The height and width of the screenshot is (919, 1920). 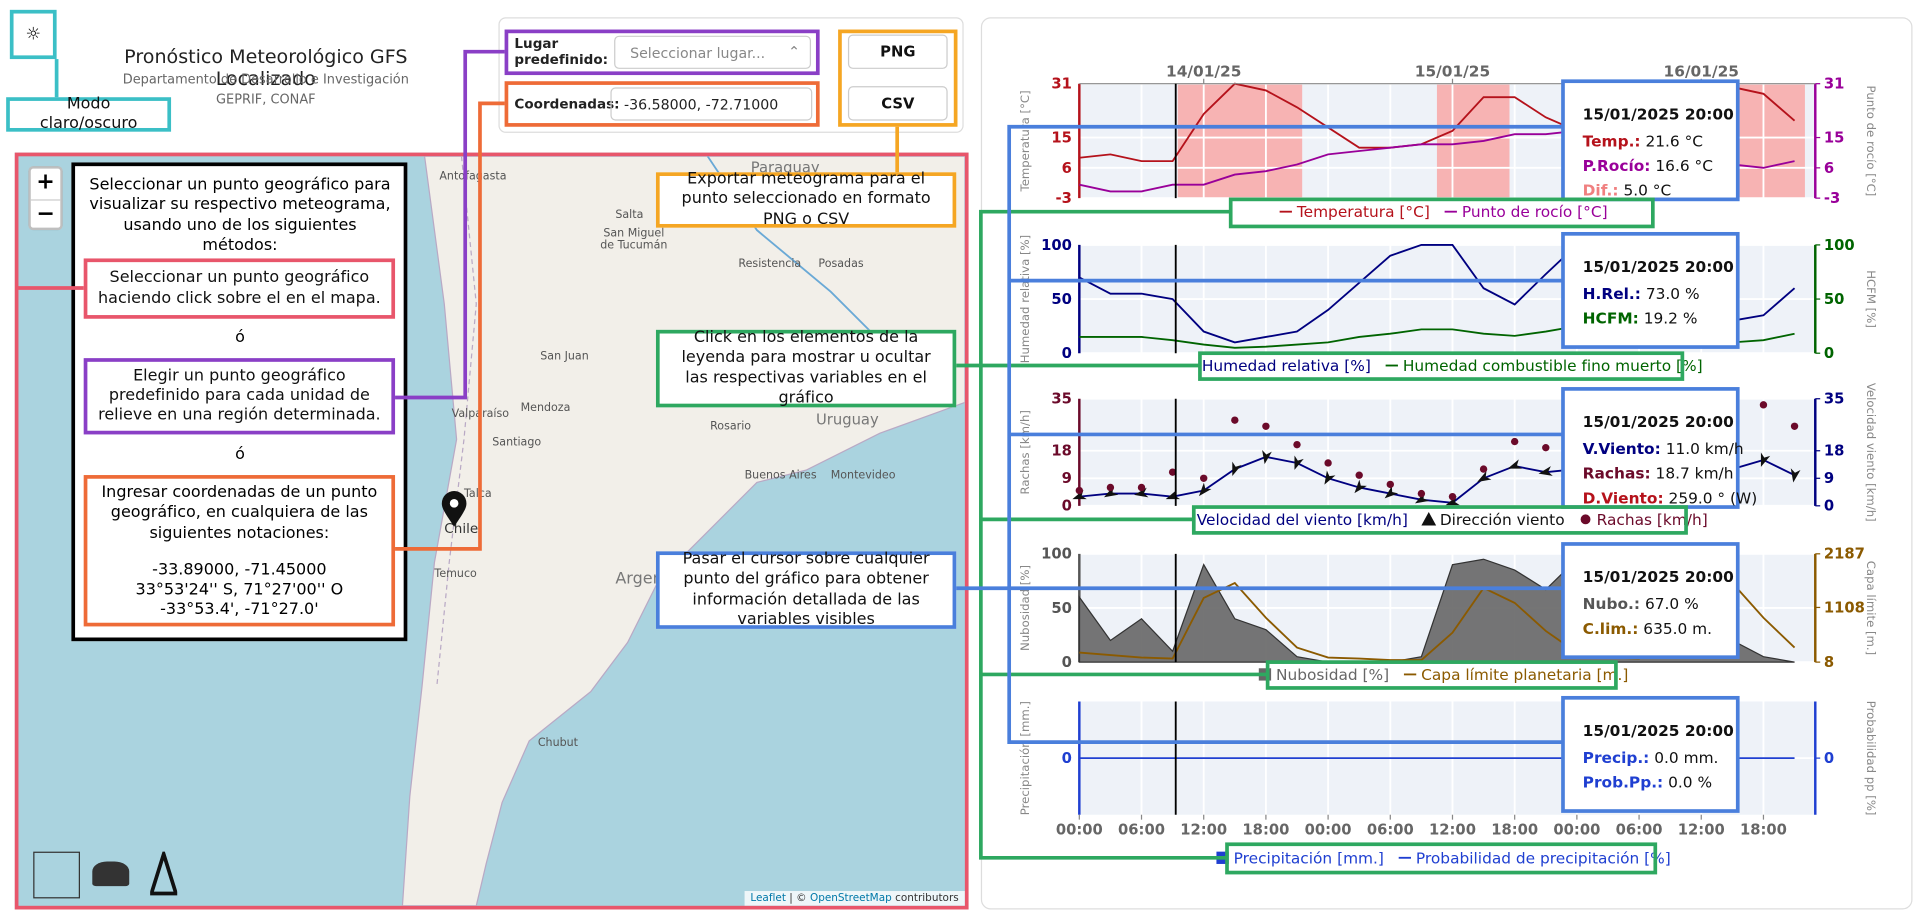 I want to click on notation: -33°53.4', -71°27.0', so click(x=239, y=610).